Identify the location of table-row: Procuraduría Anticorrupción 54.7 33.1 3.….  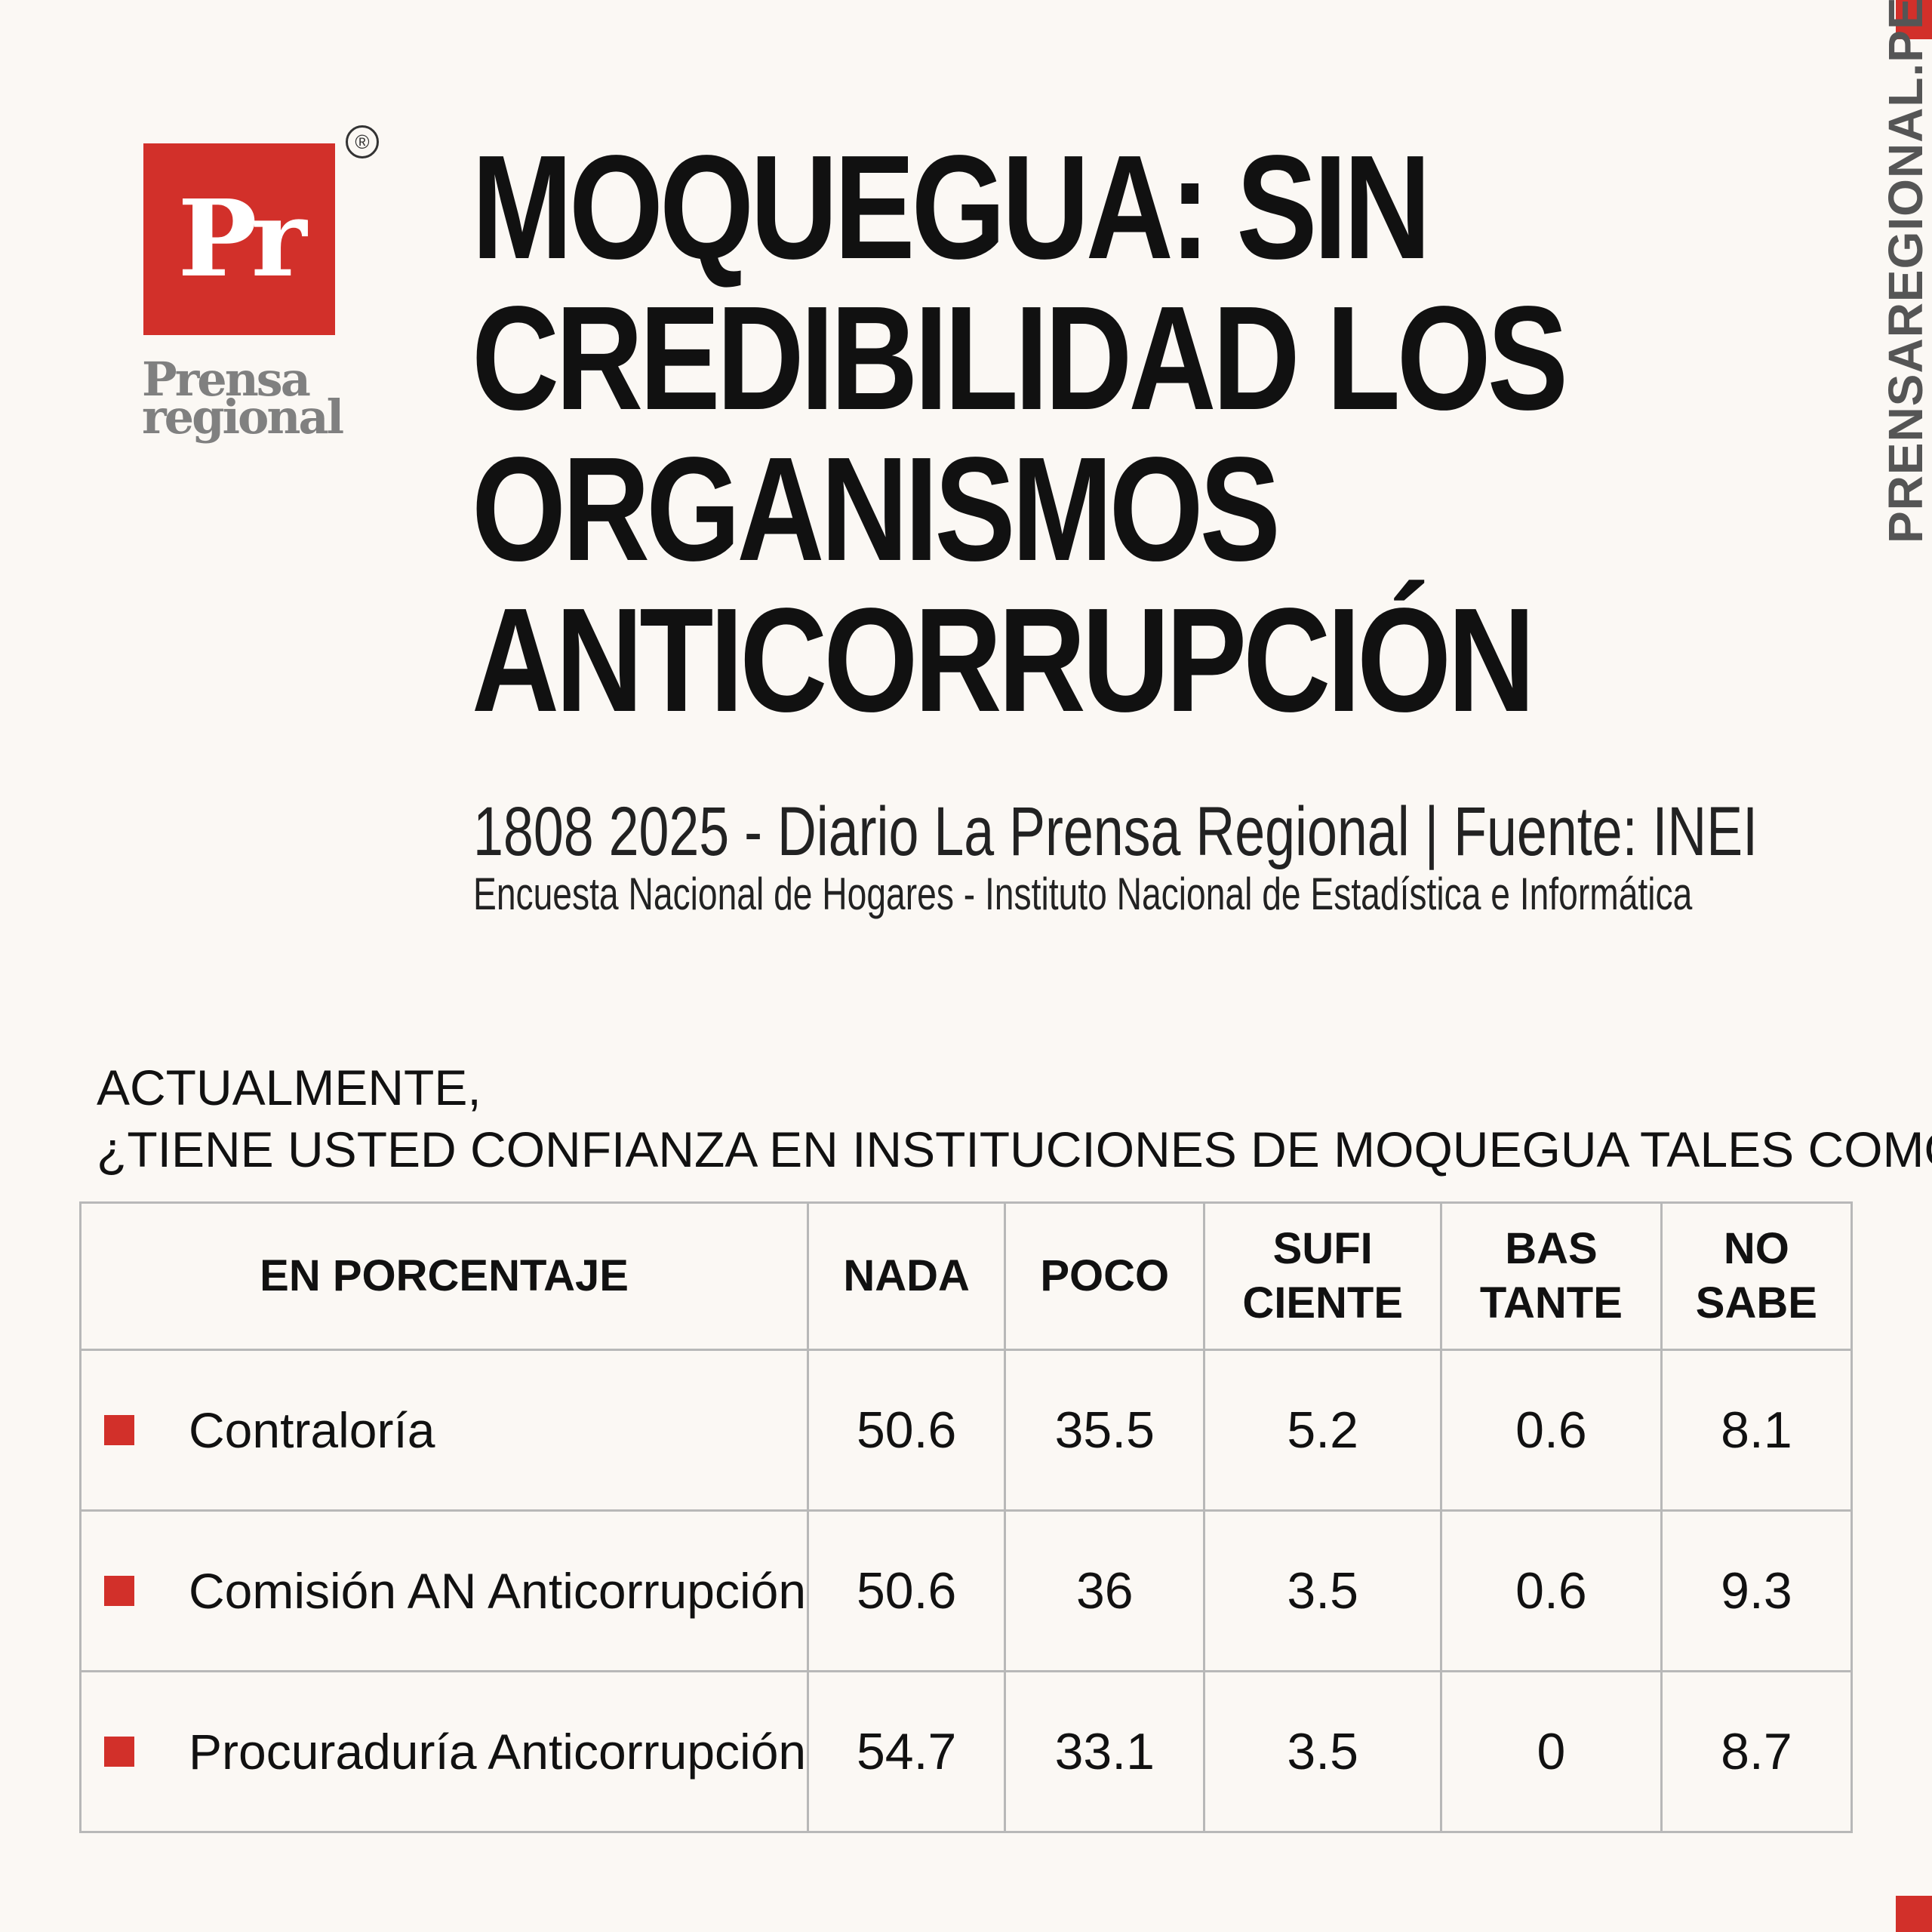
(966, 1751).